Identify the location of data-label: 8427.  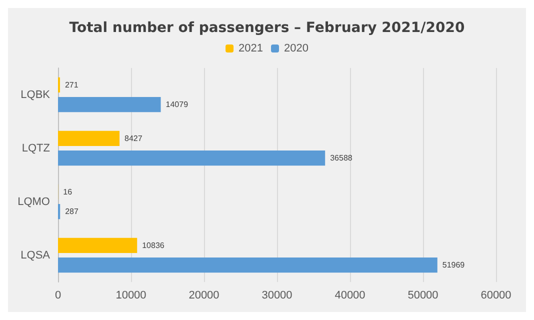
(133, 138).